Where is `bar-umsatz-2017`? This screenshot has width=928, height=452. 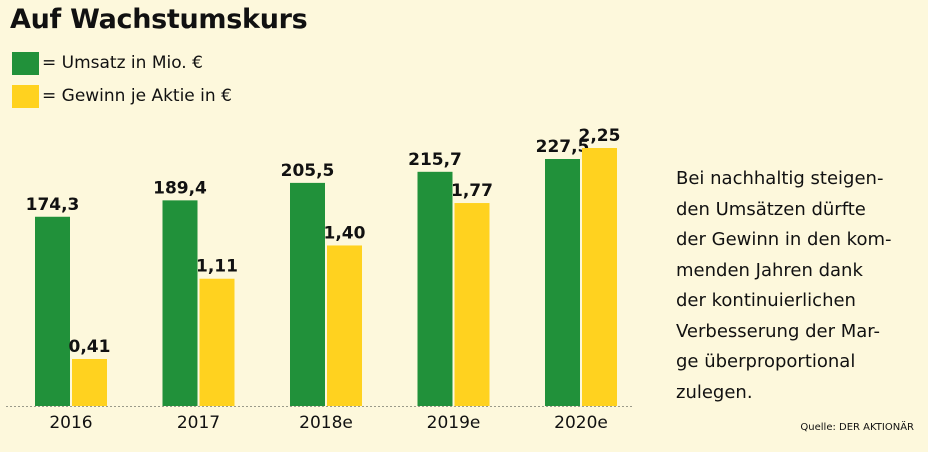
bar-umsatz-2017 is located at coordinates (180, 303).